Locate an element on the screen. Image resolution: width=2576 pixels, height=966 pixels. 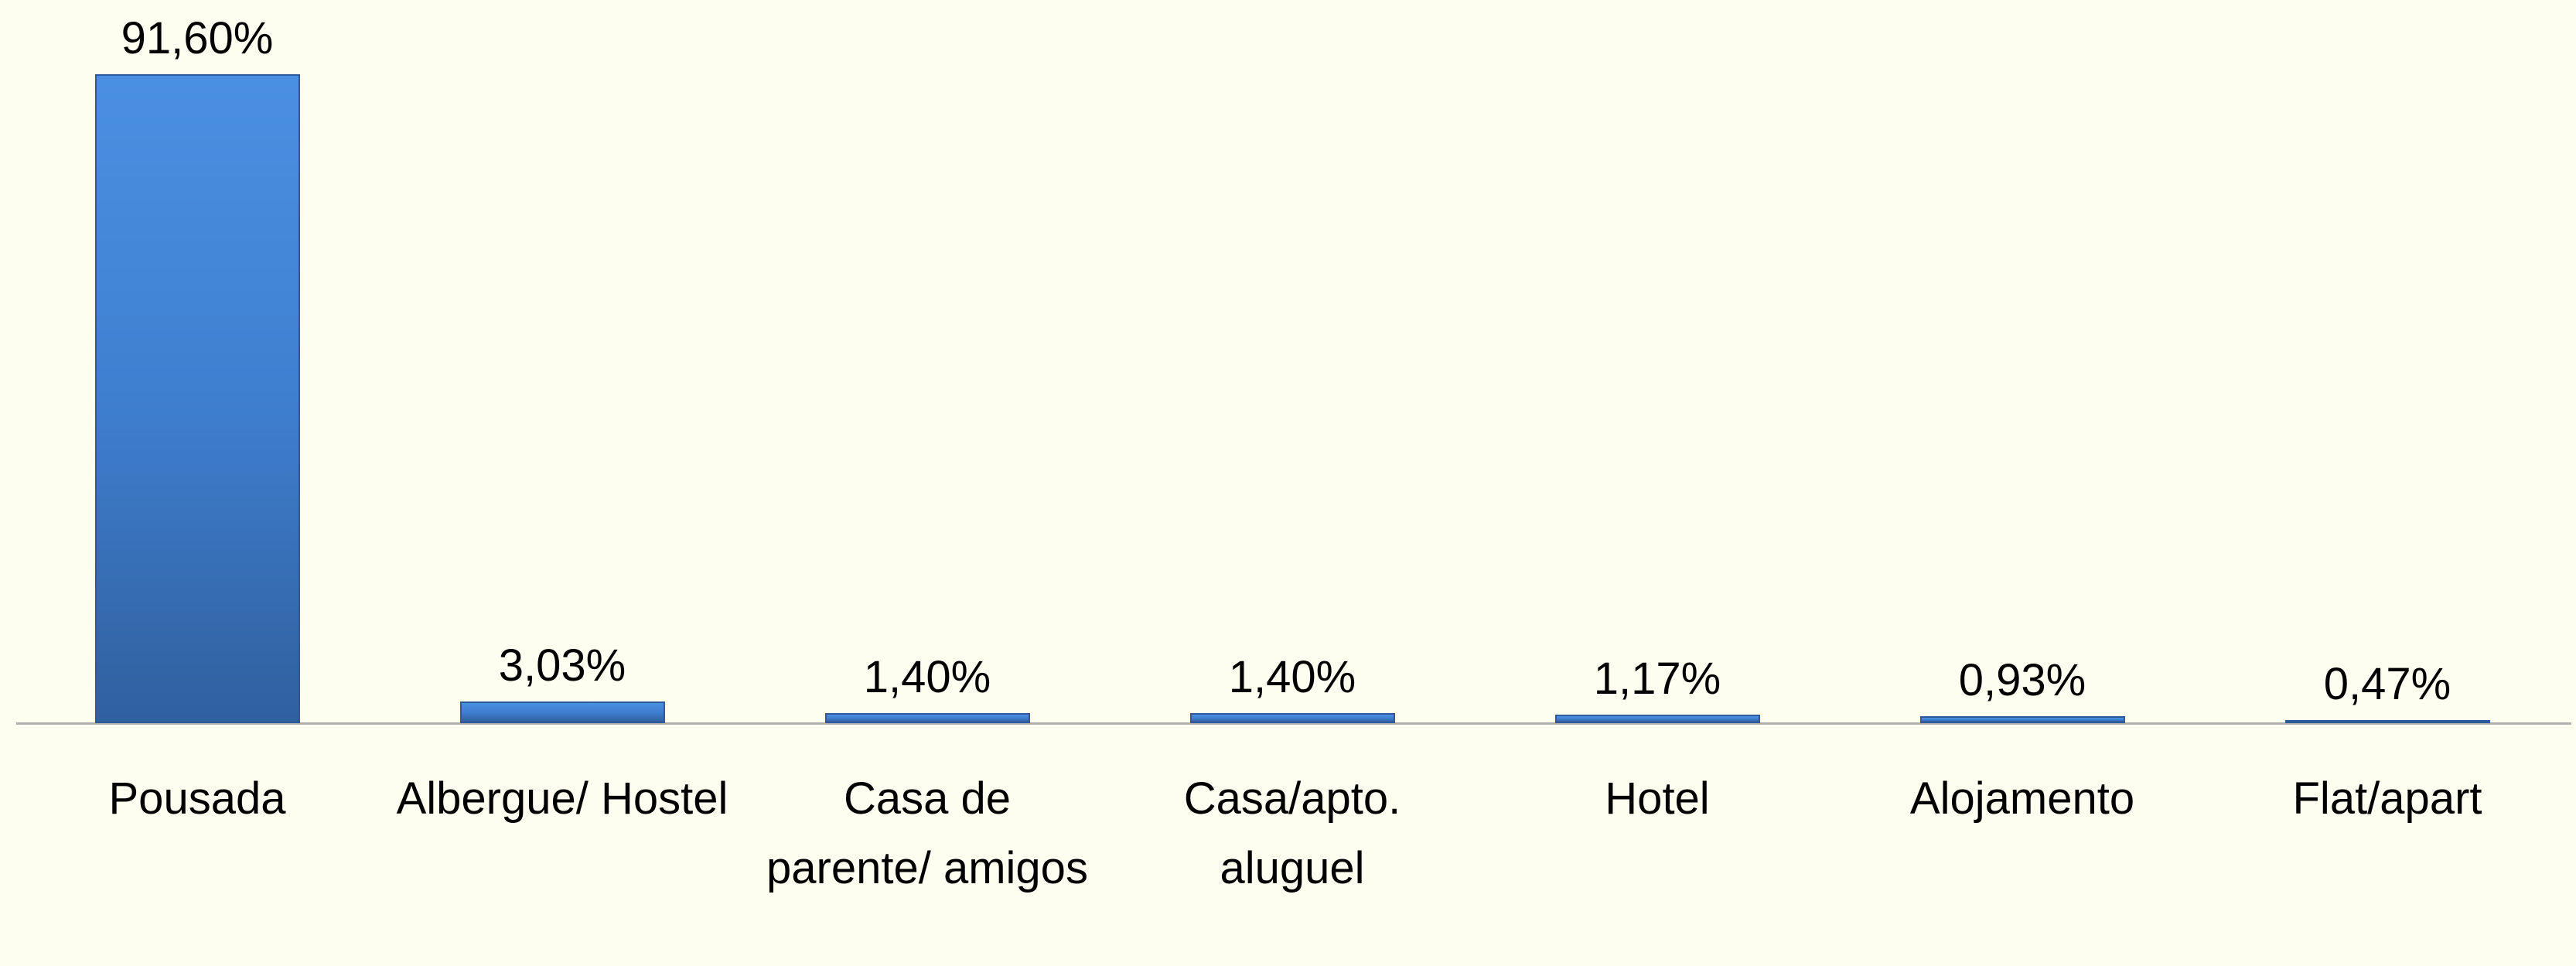
x-tick-label: Hotel is located at coordinates (1657, 798).